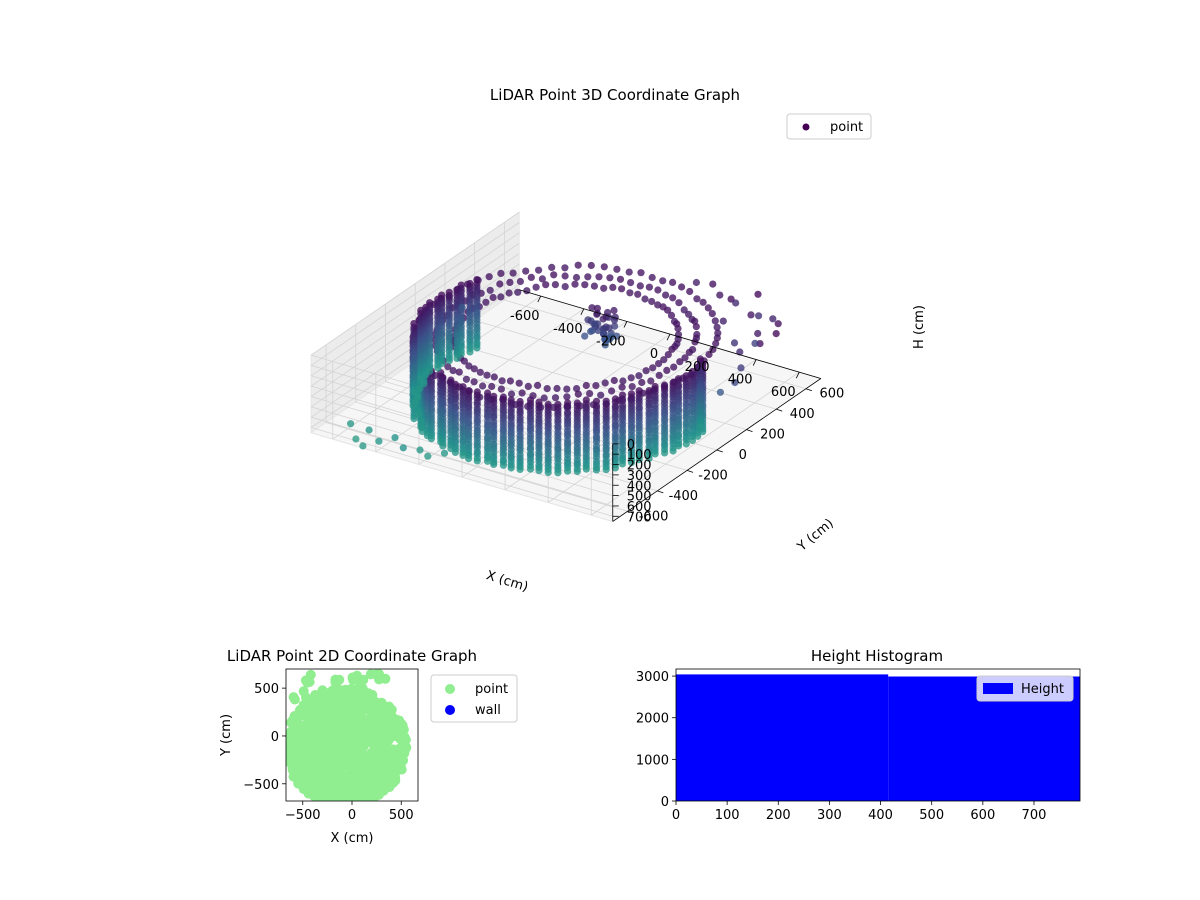  What do you see at coordinates (772, 435) in the screenshot?
I see `y-tick-label: 200` at bounding box center [772, 435].